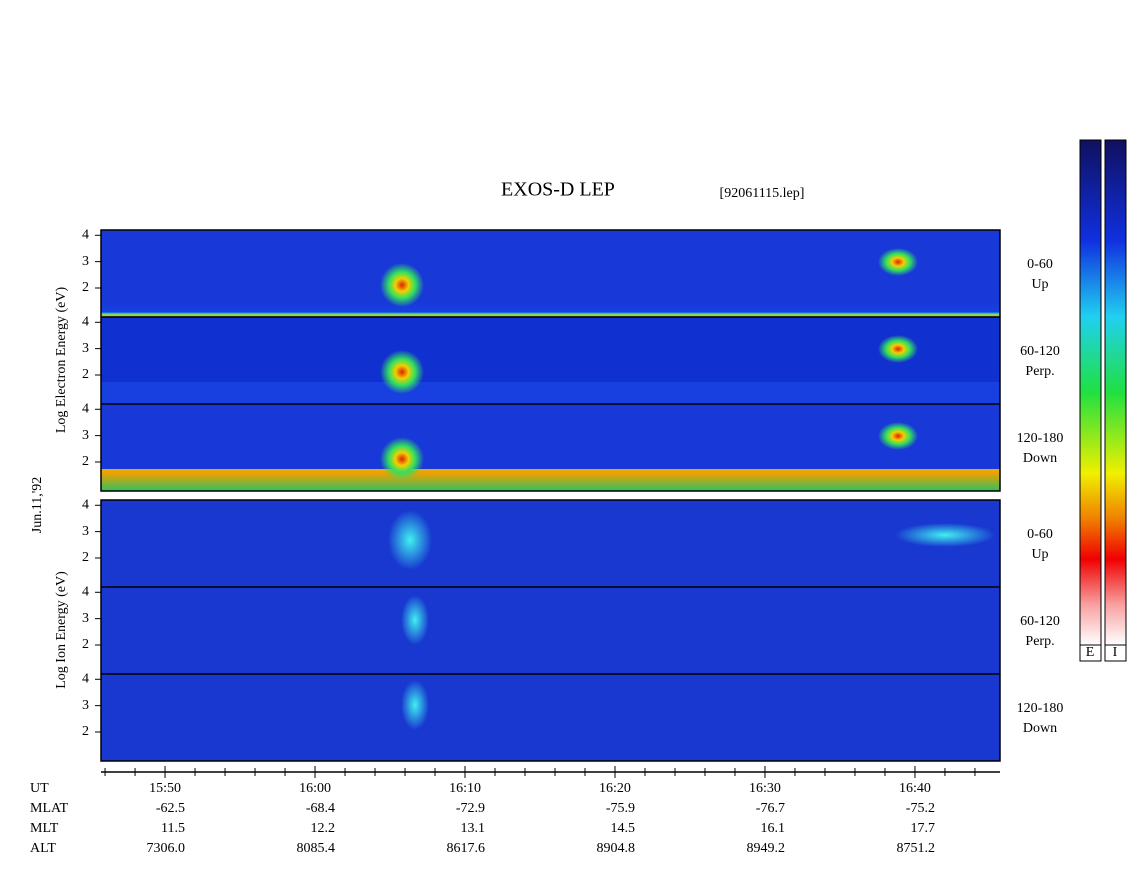 The image size is (1130, 880). I want to click on orbit-value: -62.5, so click(170, 808).